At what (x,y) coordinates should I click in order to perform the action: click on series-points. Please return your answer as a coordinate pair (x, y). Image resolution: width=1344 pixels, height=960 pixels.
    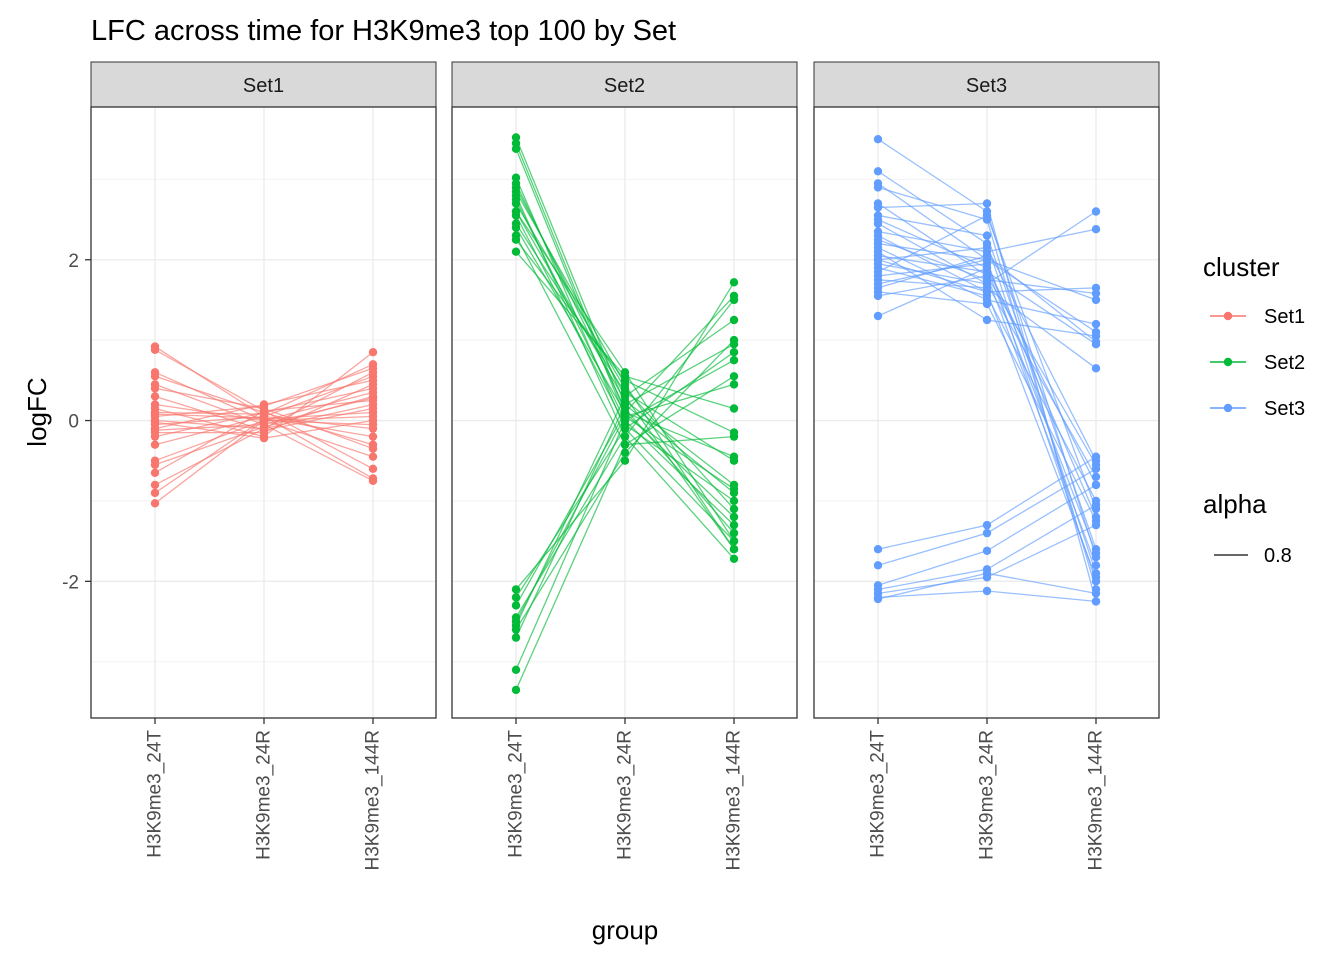
    Looking at the image, I should click on (264, 425).